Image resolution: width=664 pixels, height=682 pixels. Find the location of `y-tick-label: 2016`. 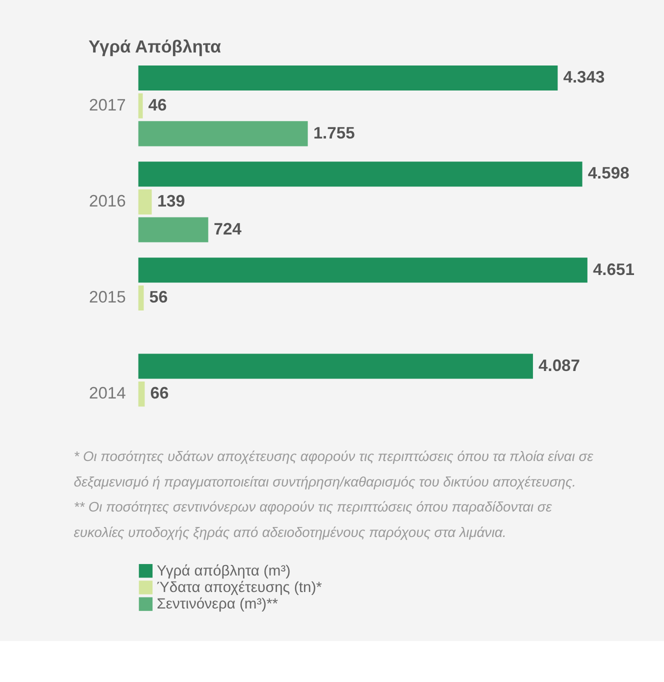

y-tick-label: 2016 is located at coordinates (107, 201).